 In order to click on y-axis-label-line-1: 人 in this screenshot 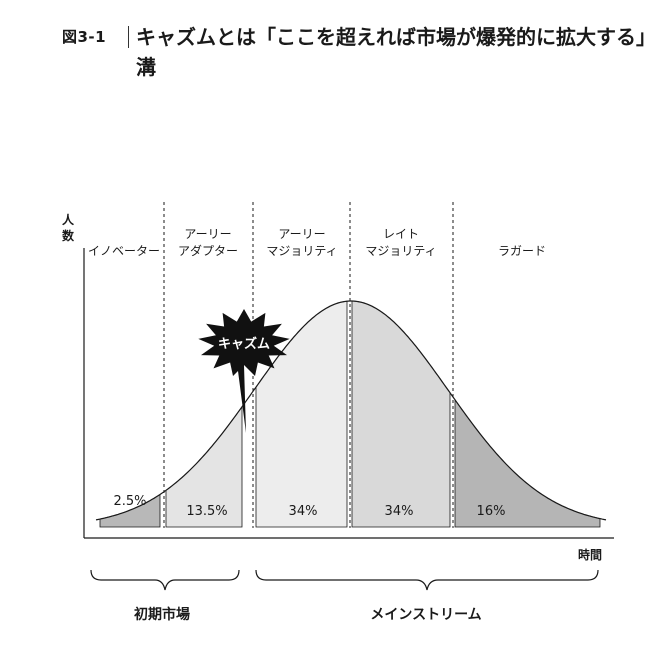, I will do `click(68, 219)`.